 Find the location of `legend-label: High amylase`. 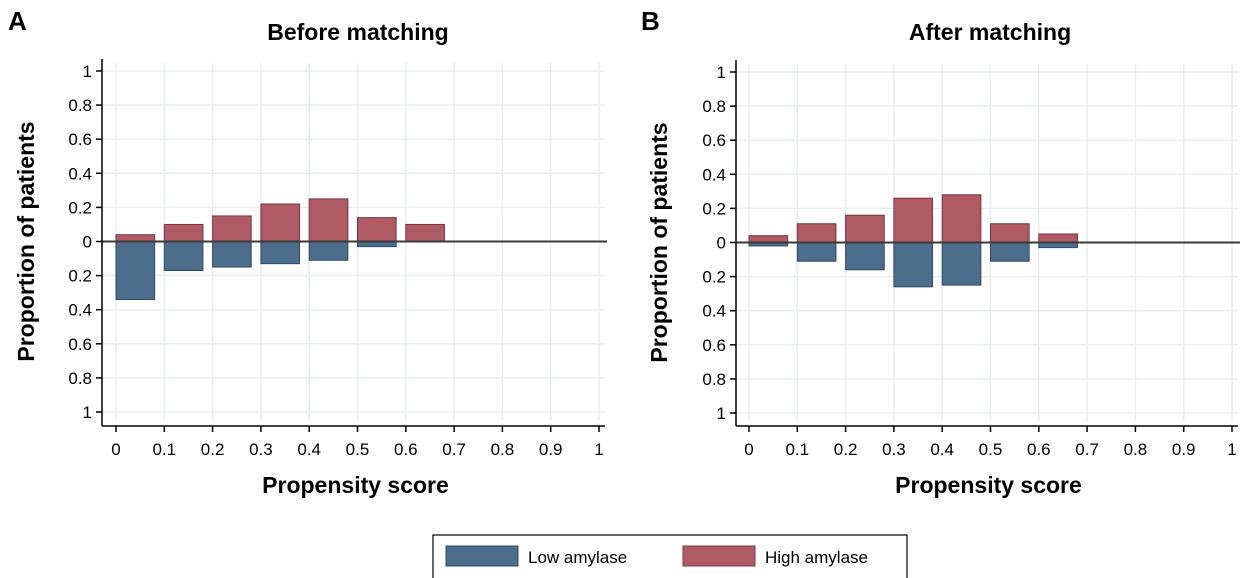

legend-label: High amylase is located at coordinates (816, 557).